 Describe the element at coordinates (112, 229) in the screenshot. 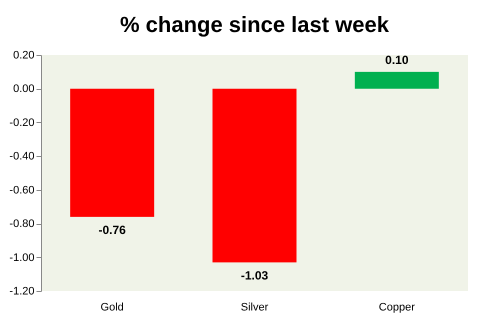

I see `data-label: -0.76` at that location.